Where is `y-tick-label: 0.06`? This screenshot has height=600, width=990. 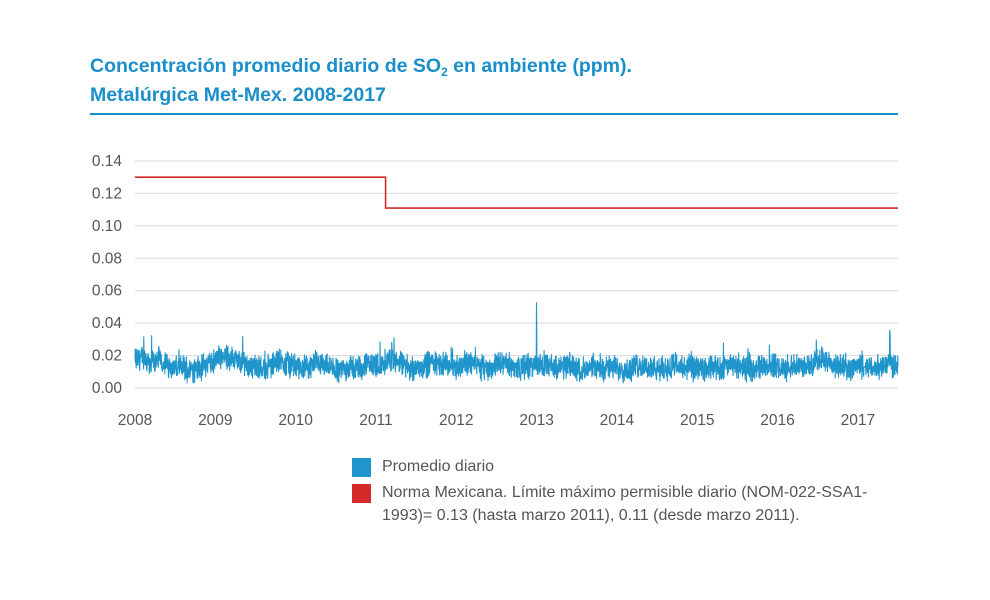
y-tick-label: 0.06 is located at coordinates (107, 291).